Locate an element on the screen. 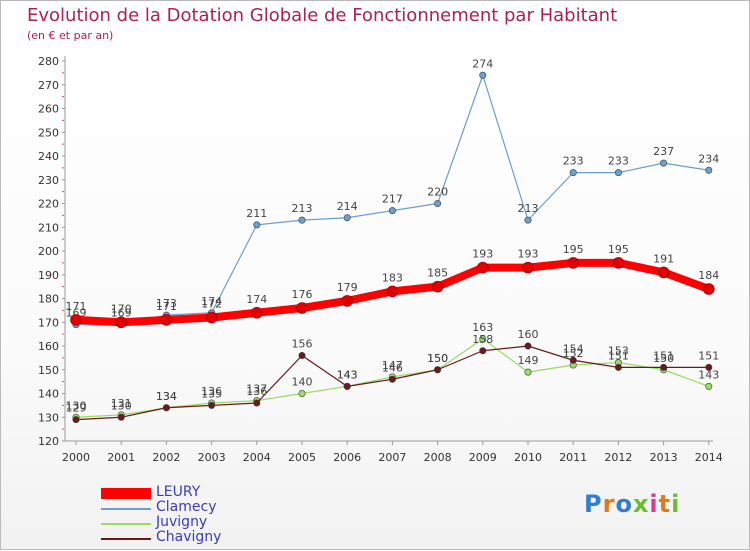 This screenshot has width=750, height=551. y-tick-label: 120 is located at coordinates (48, 441).